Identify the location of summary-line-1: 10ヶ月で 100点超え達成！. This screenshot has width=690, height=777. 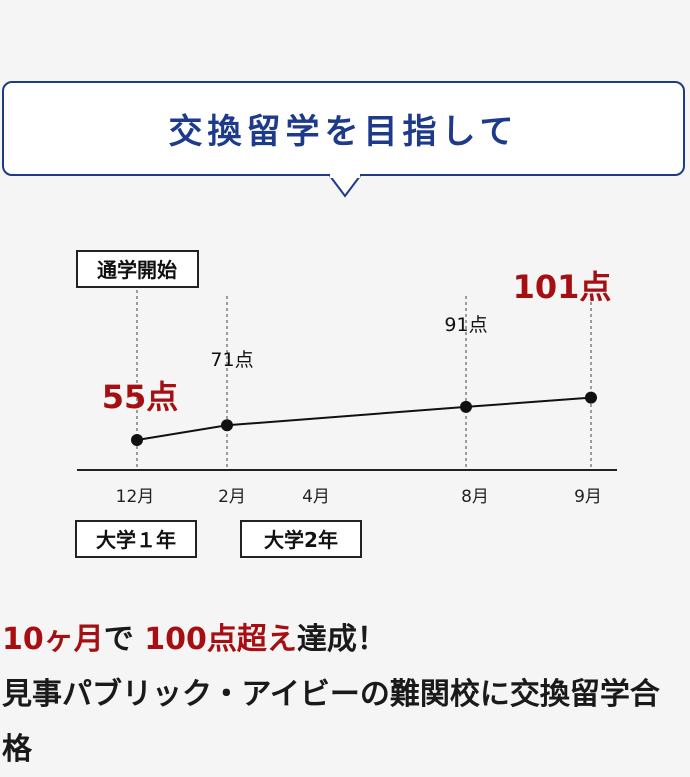
(345, 639).